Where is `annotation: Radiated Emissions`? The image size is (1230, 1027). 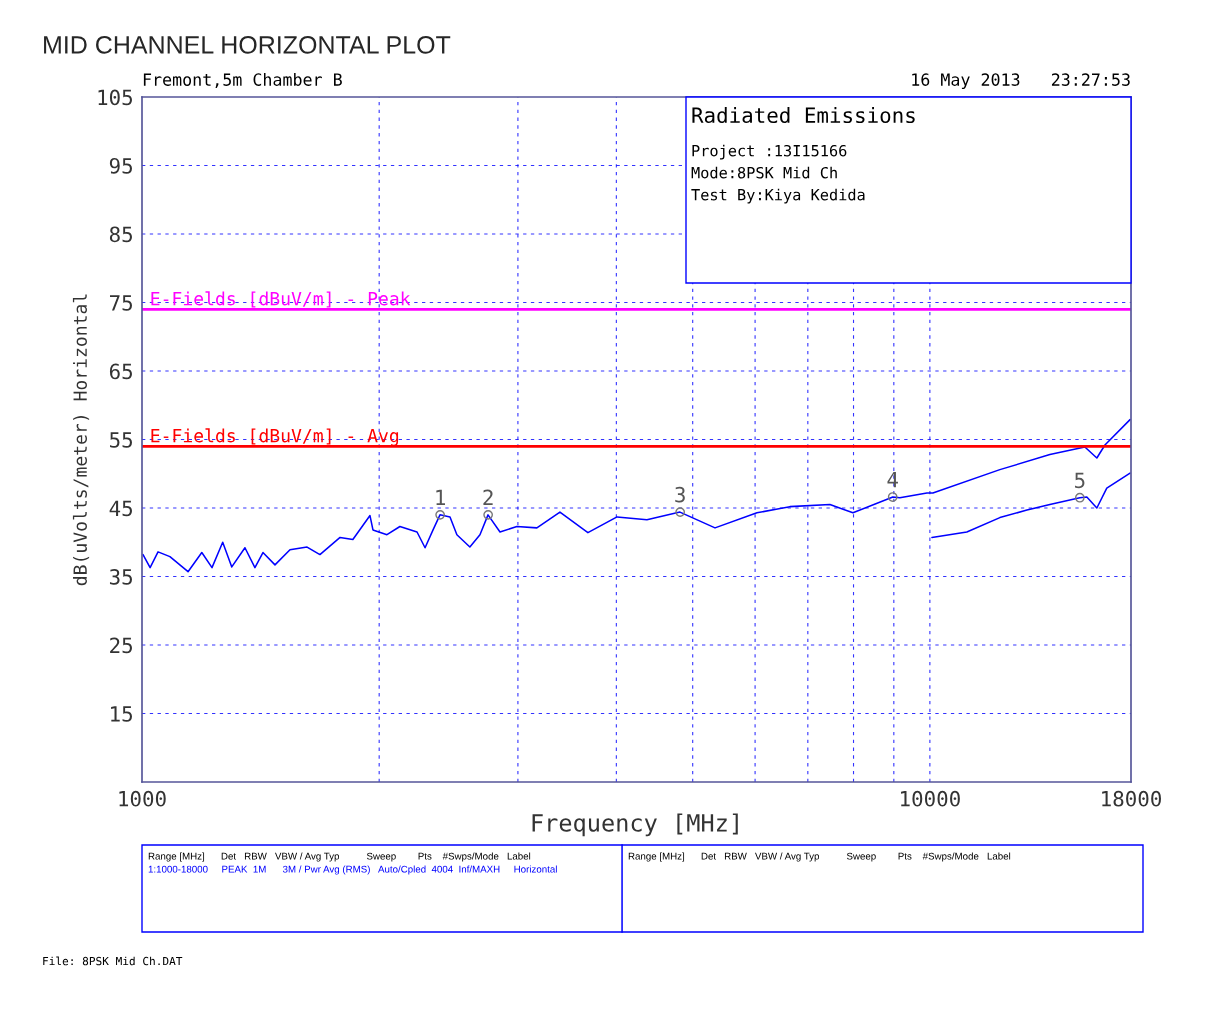
annotation: Radiated Emissions is located at coordinates (803, 115).